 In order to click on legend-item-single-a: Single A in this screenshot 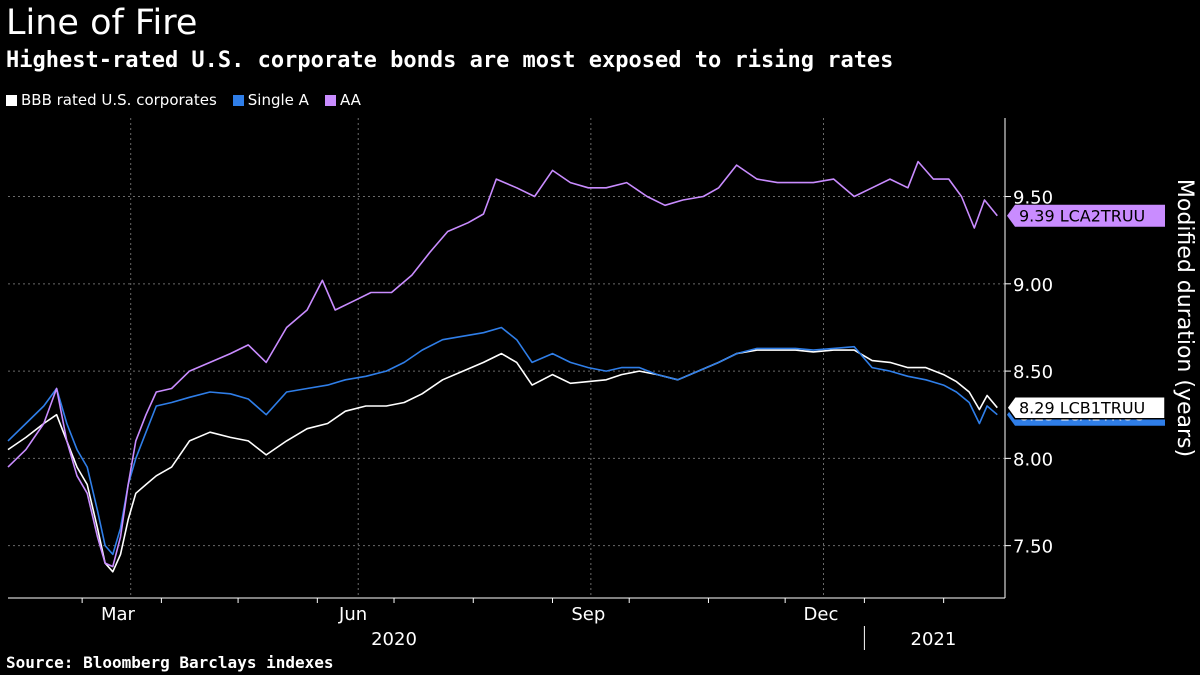, I will do `click(270, 100)`.